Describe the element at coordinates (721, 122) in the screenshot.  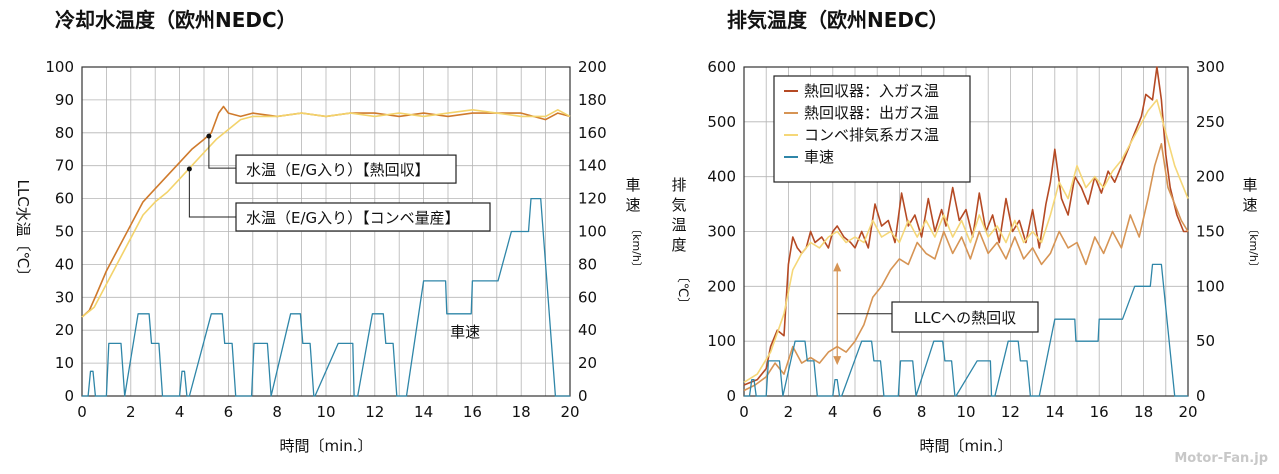
I see `y-tick-label: 500` at that location.